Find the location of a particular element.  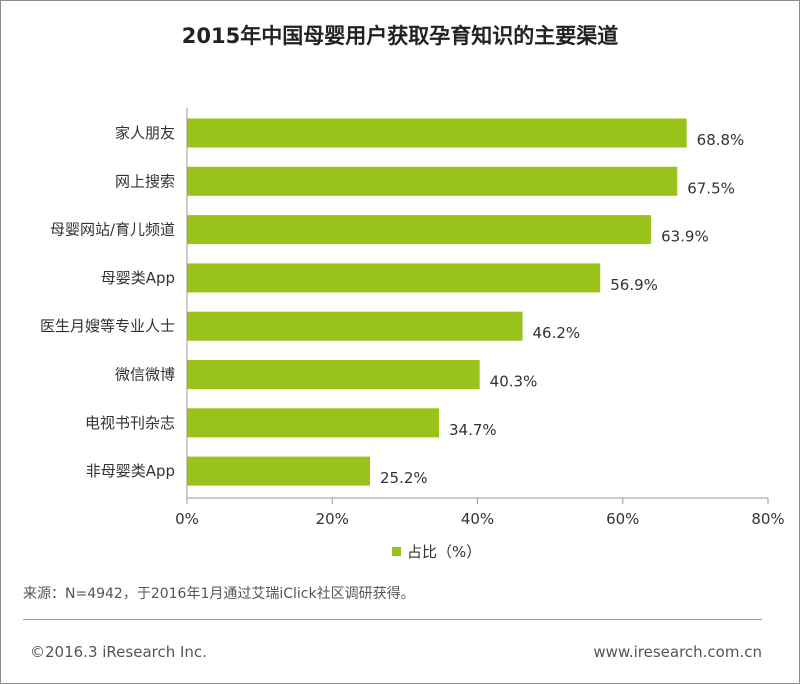

chart-title: 2015年中国母婴用户获取孕育知识的主要渠道 is located at coordinates (400, 36).